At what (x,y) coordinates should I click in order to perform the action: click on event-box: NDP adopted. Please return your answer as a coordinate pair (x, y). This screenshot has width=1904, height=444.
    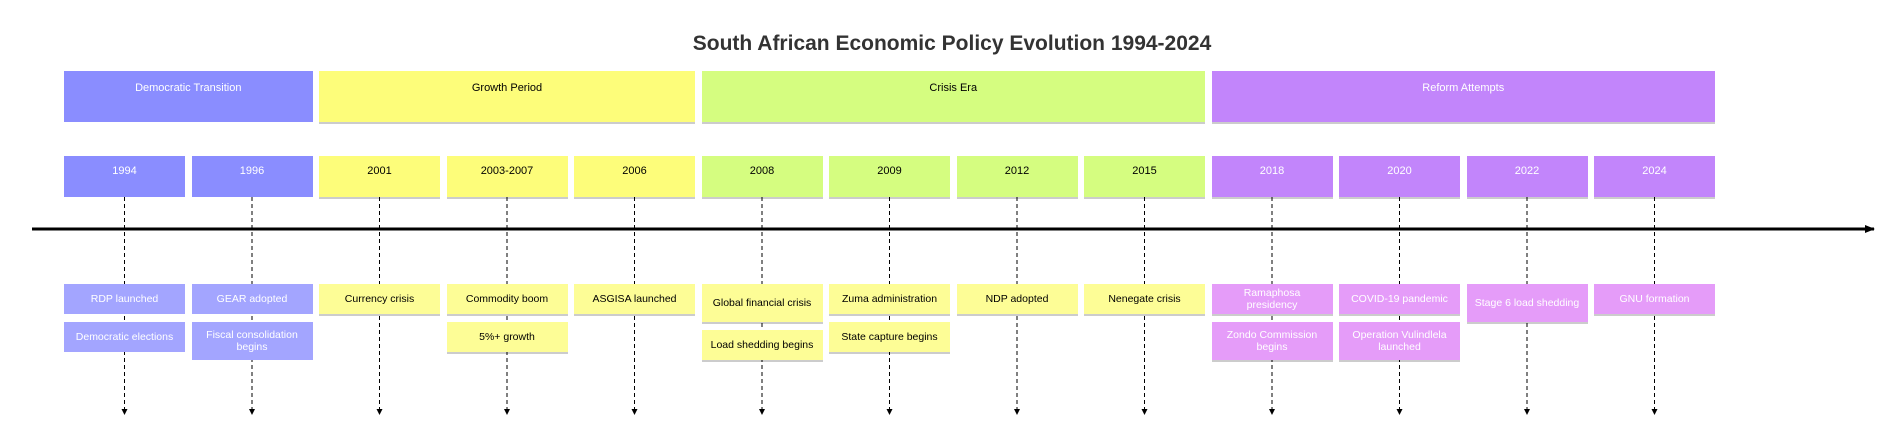
    Looking at the image, I should click on (1017, 299).